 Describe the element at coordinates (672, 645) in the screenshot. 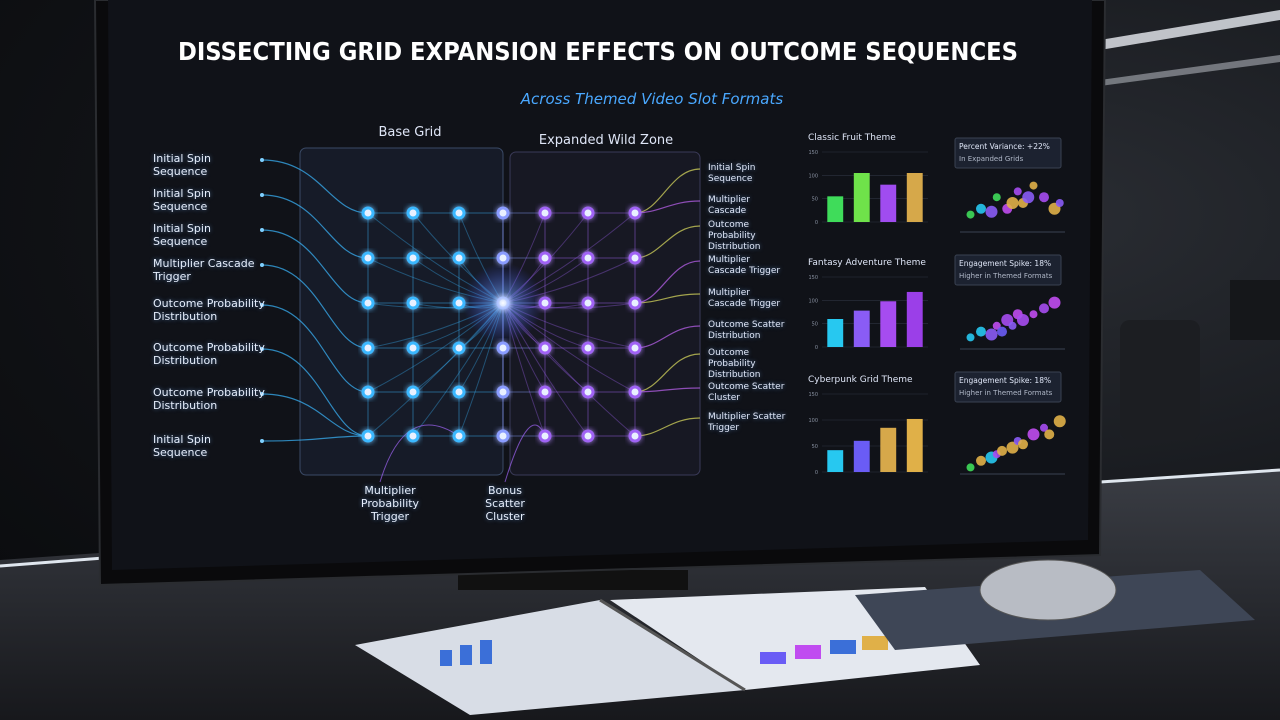

I see `notebook-spine` at that location.